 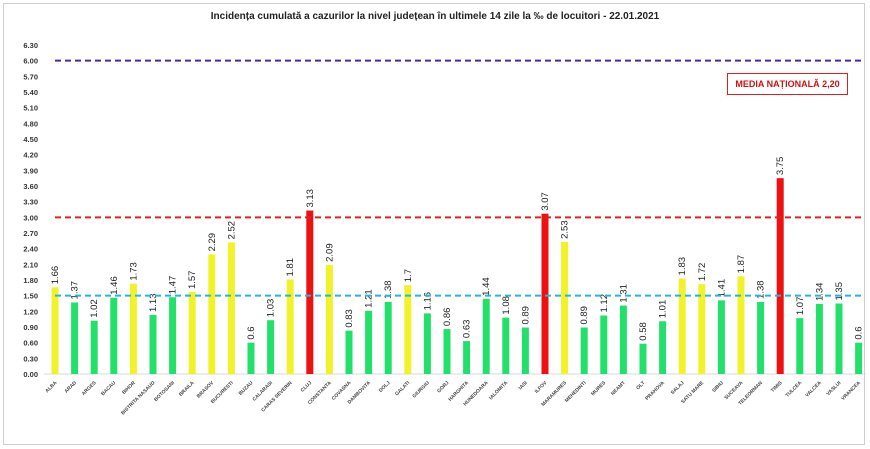 What do you see at coordinates (251, 358) in the screenshot?
I see `bar-buzau` at bounding box center [251, 358].